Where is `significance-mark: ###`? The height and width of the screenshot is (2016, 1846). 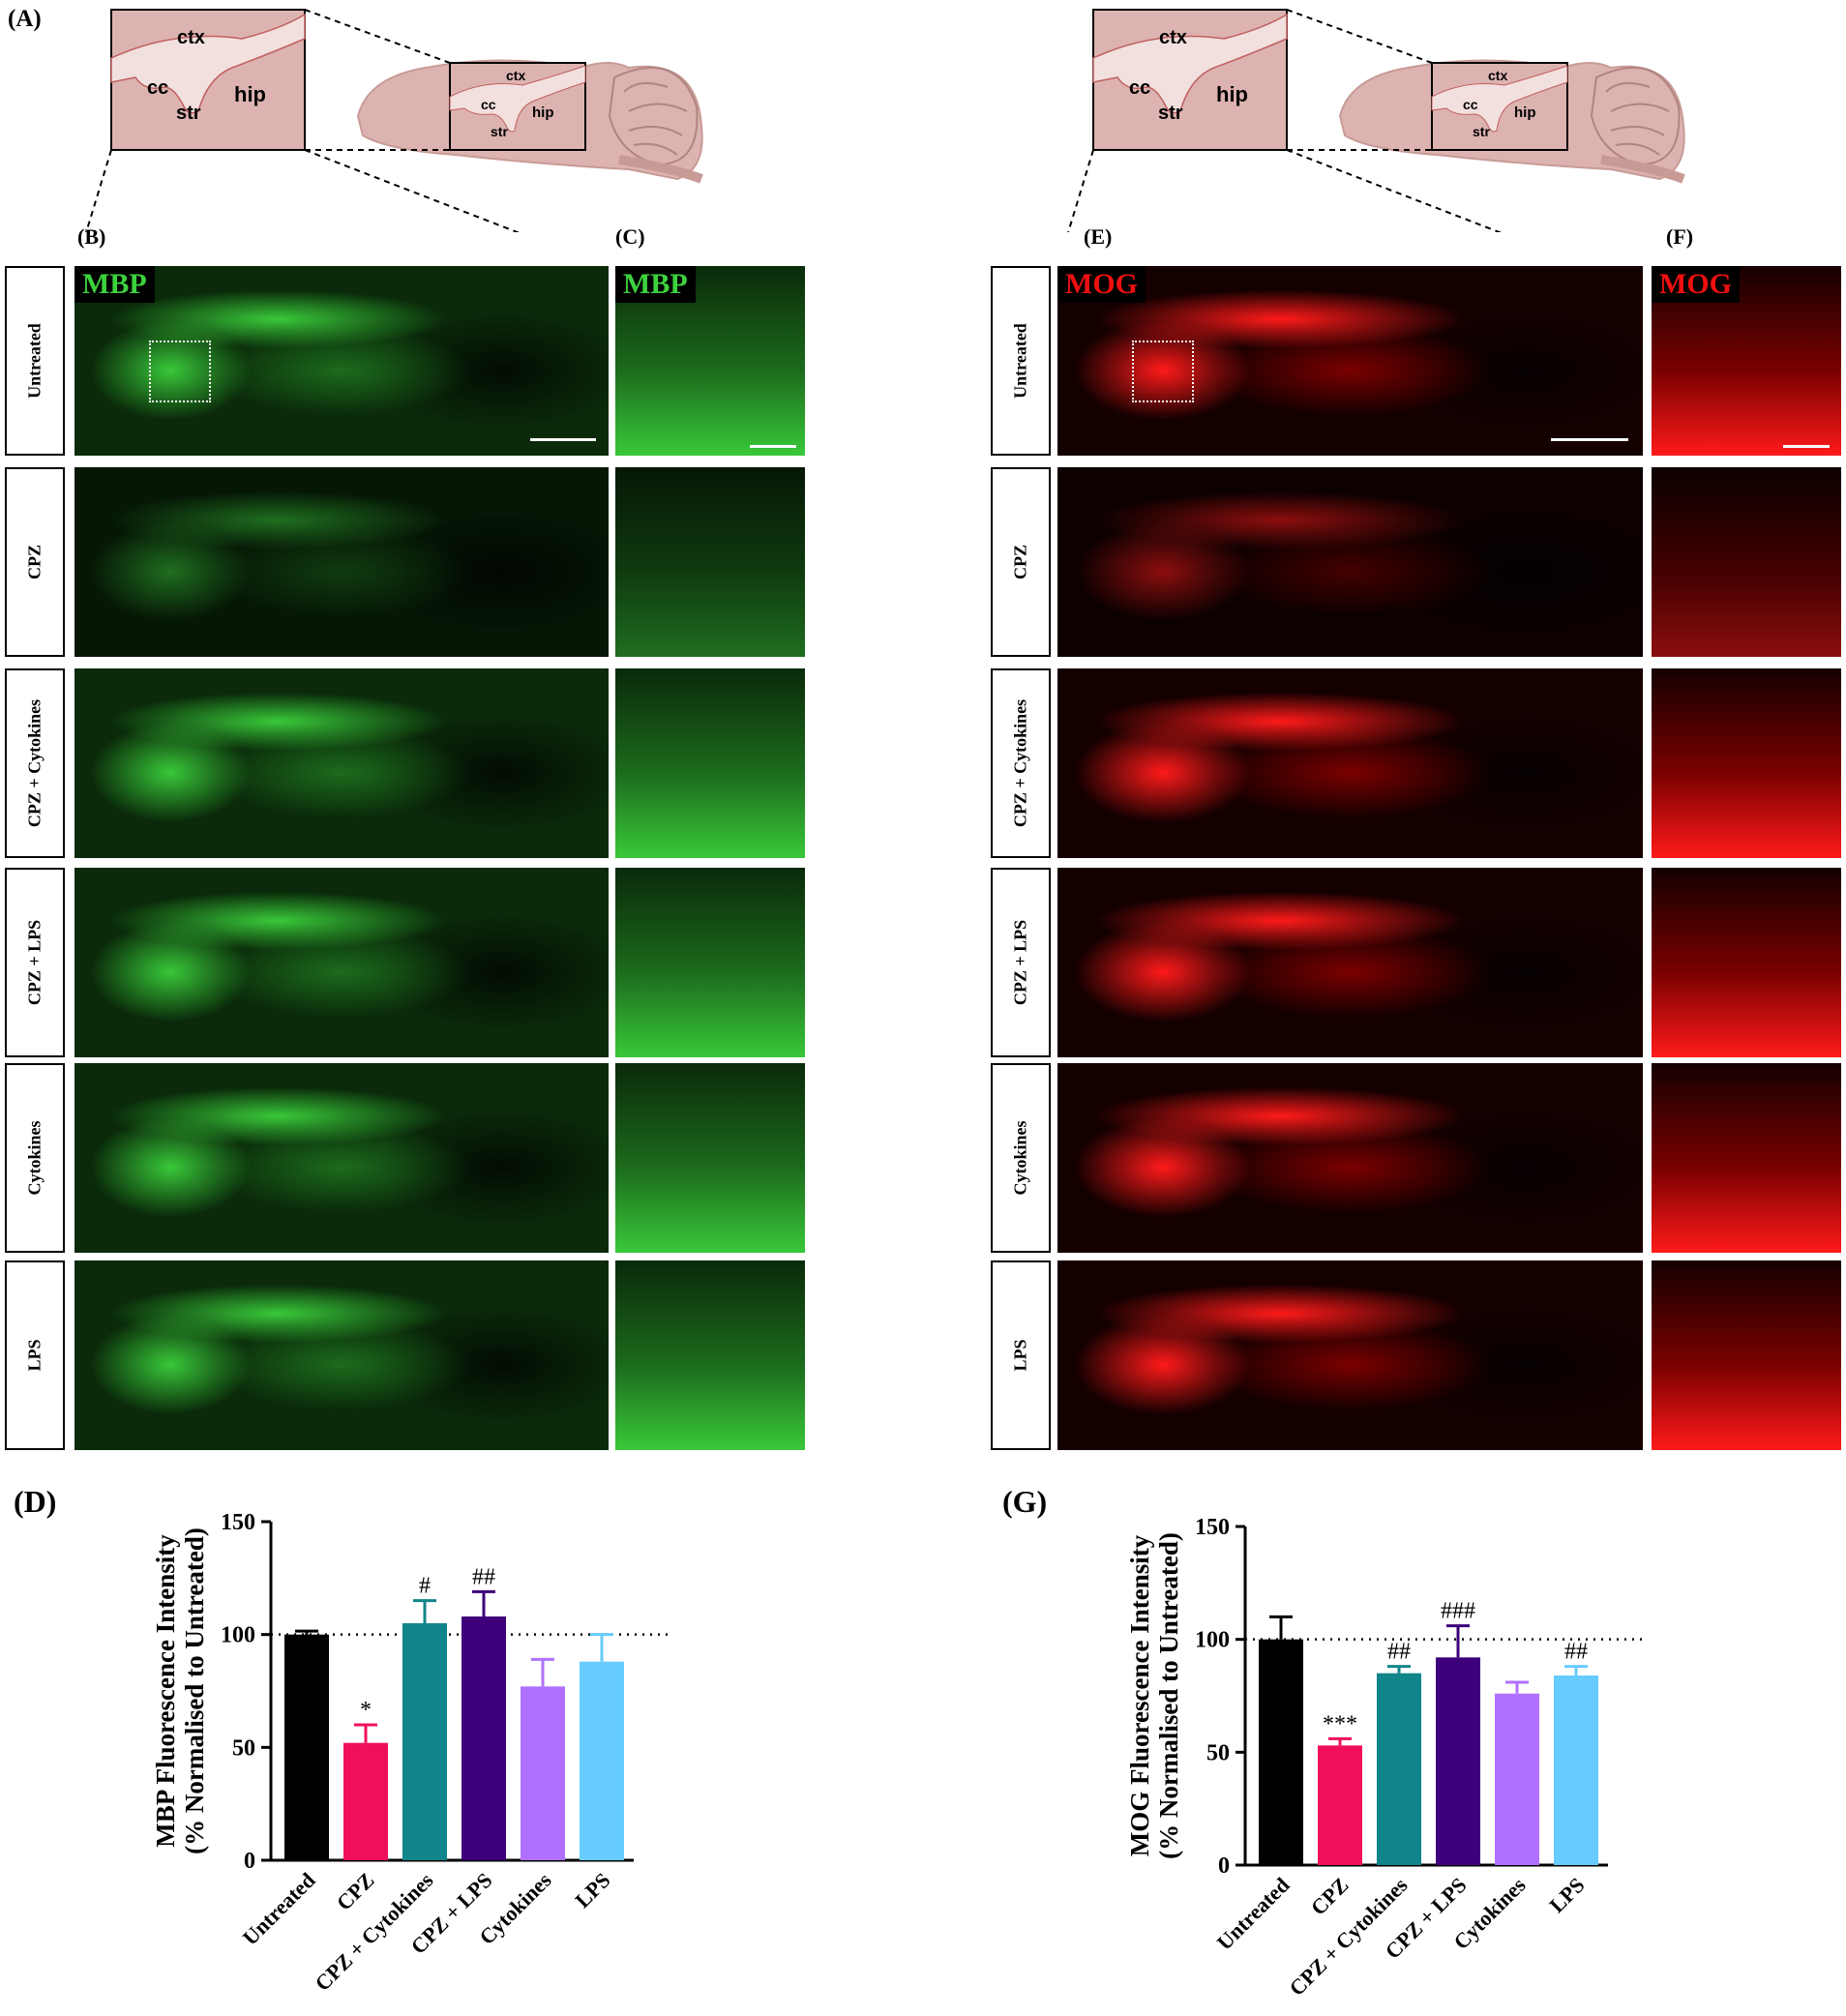
significance-mark: ### is located at coordinates (1458, 1612).